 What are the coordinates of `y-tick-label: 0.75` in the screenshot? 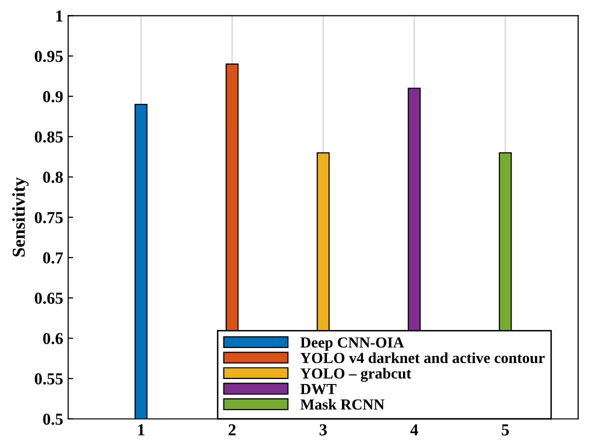 It's located at (48, 218).